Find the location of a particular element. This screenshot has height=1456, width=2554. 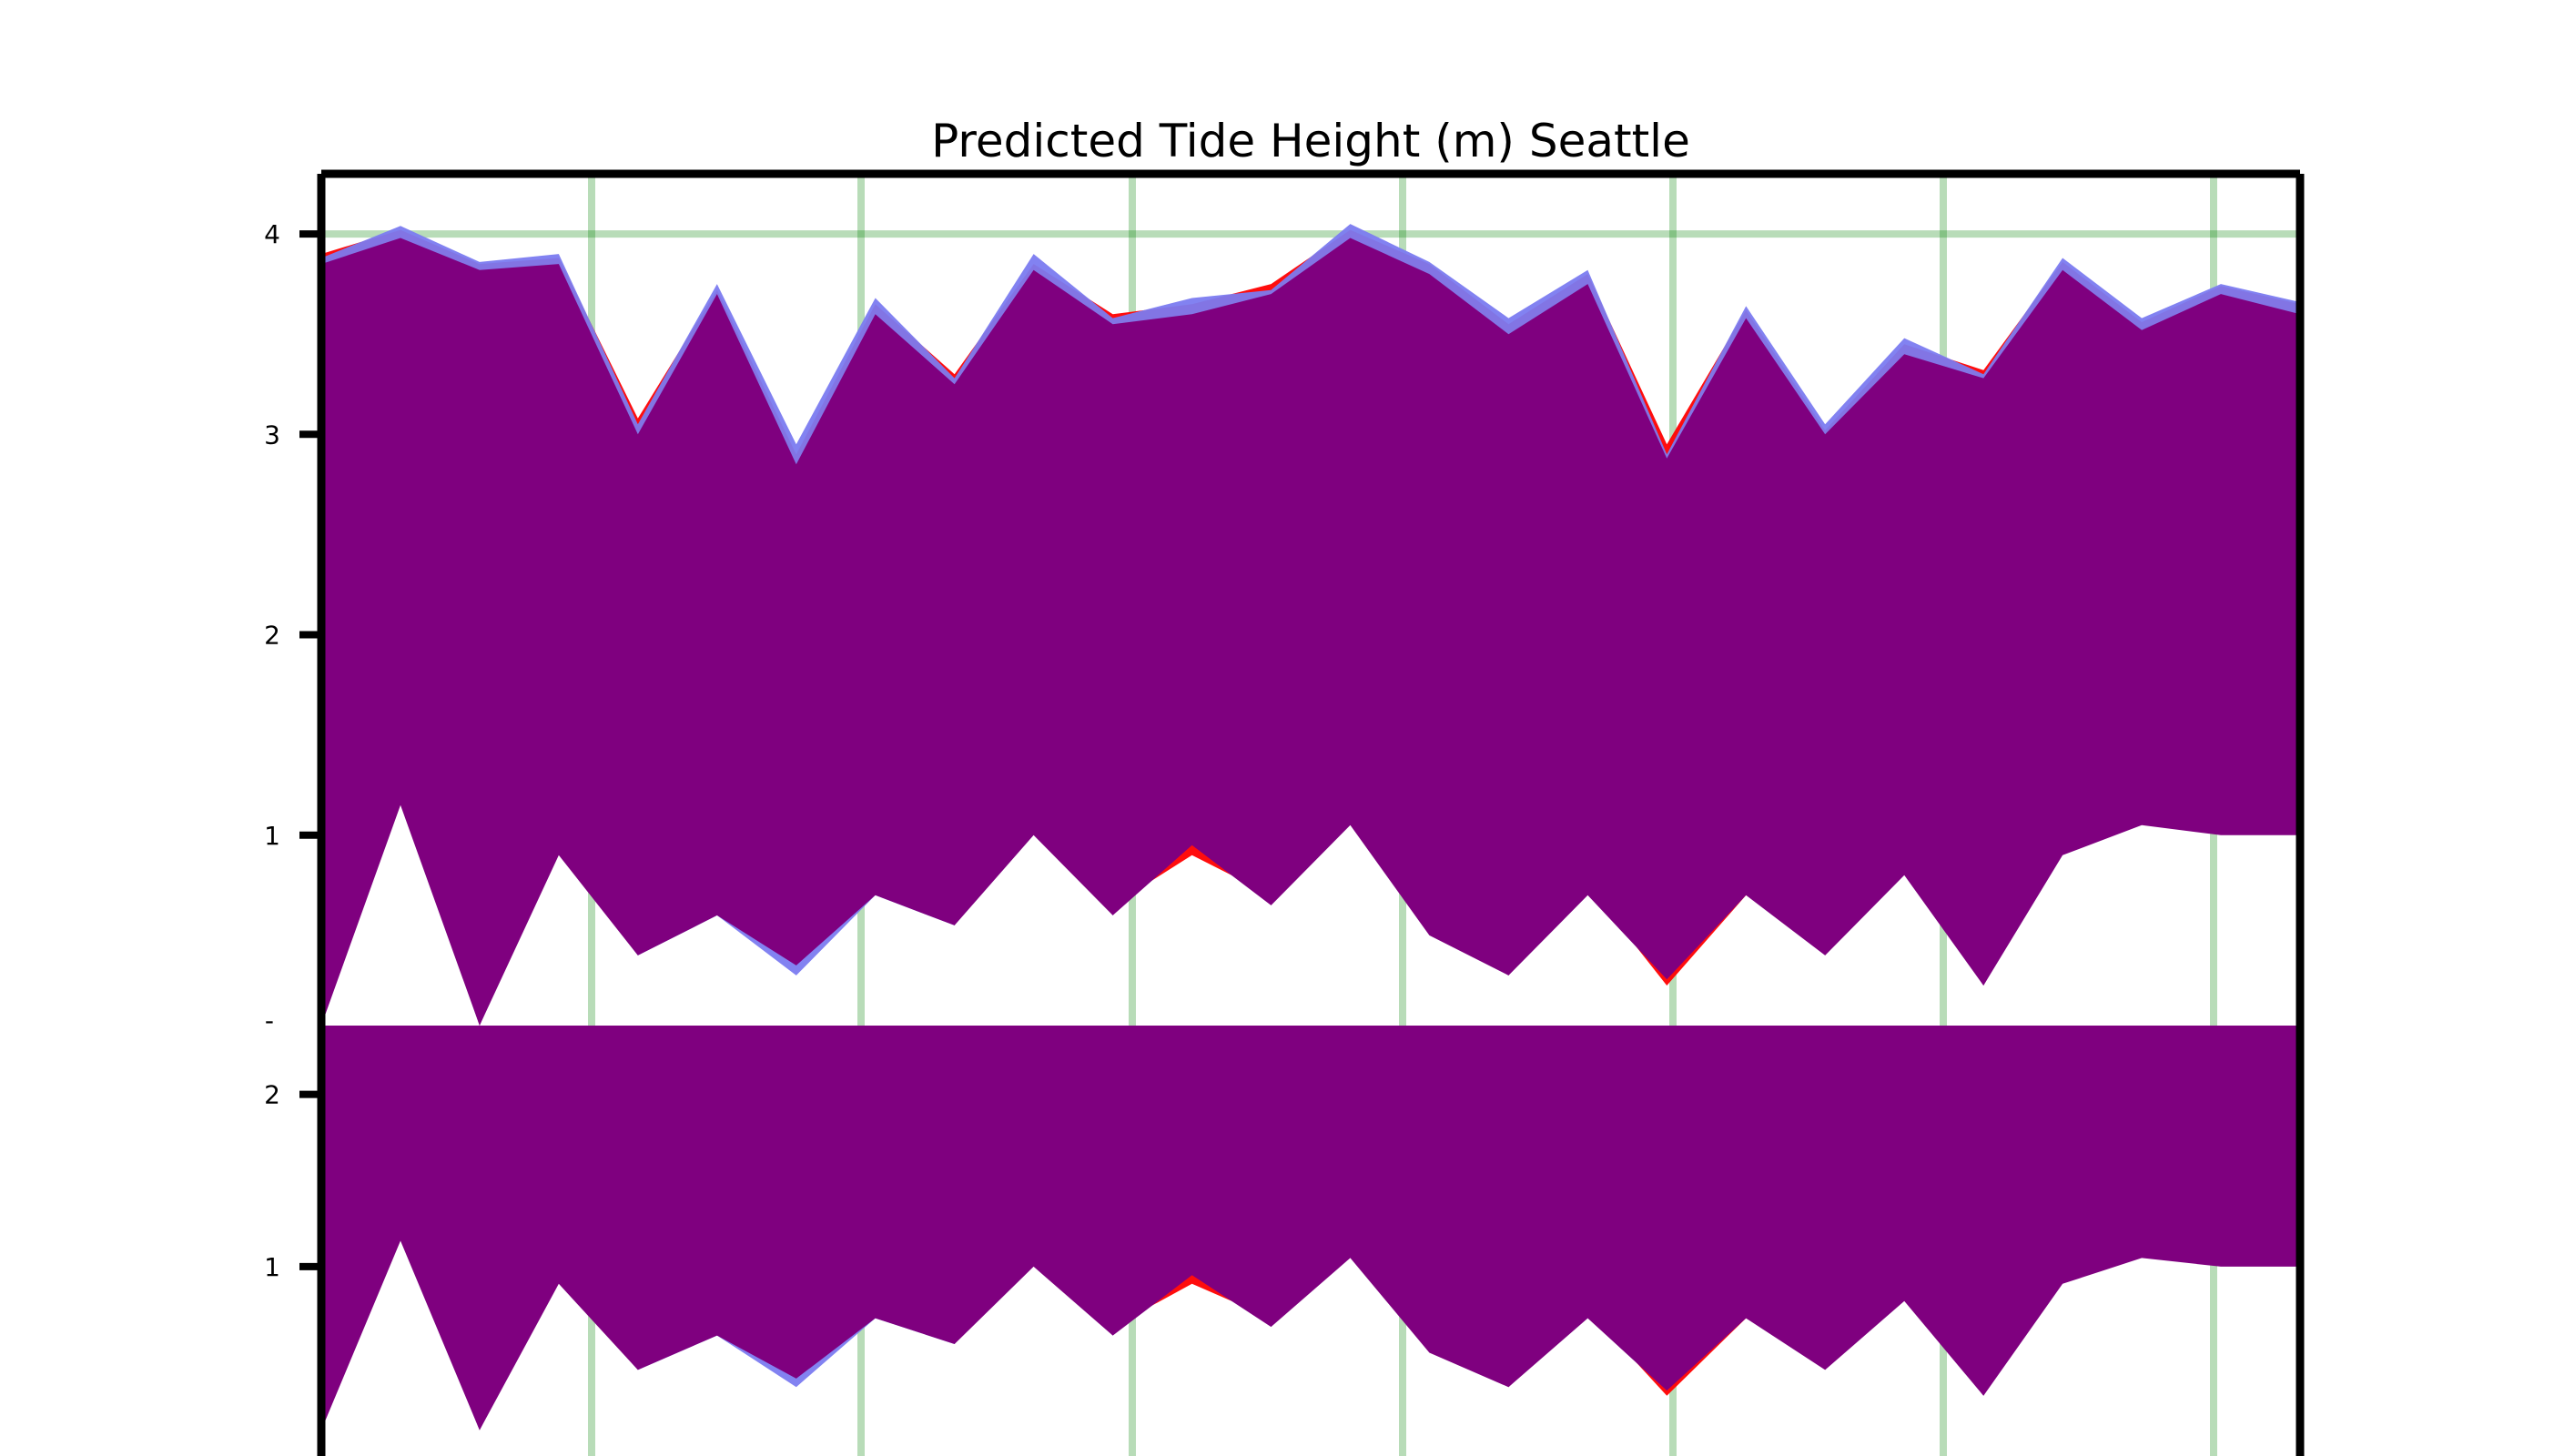

chart-title: Predicted Tide Height (m) Seattle is located at coordinates (1310, 141).